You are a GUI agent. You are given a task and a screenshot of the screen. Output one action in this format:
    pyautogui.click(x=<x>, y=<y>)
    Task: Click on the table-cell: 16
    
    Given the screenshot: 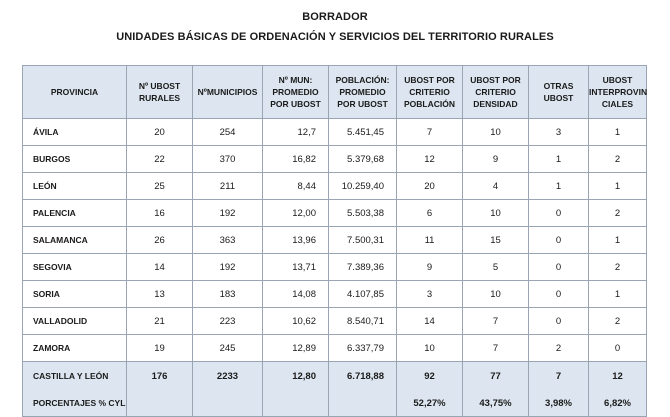 What is the action you would take?
    pyautogui.click(x=159, y=213)
    